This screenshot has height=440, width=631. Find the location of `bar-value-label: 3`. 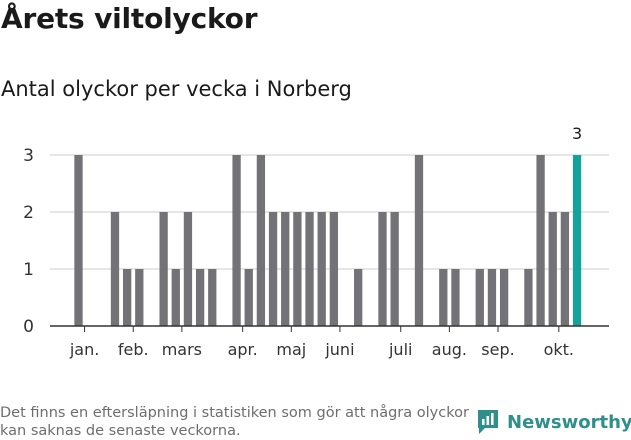

bar-value-label: 3 is located at coordinates (577, 133).